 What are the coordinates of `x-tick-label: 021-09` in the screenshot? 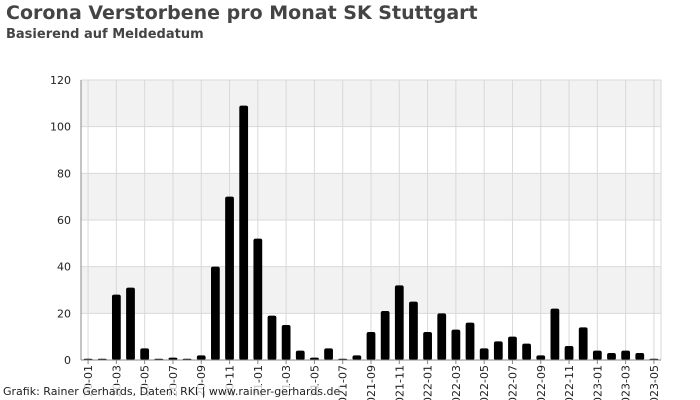 It's located at (371, 382).